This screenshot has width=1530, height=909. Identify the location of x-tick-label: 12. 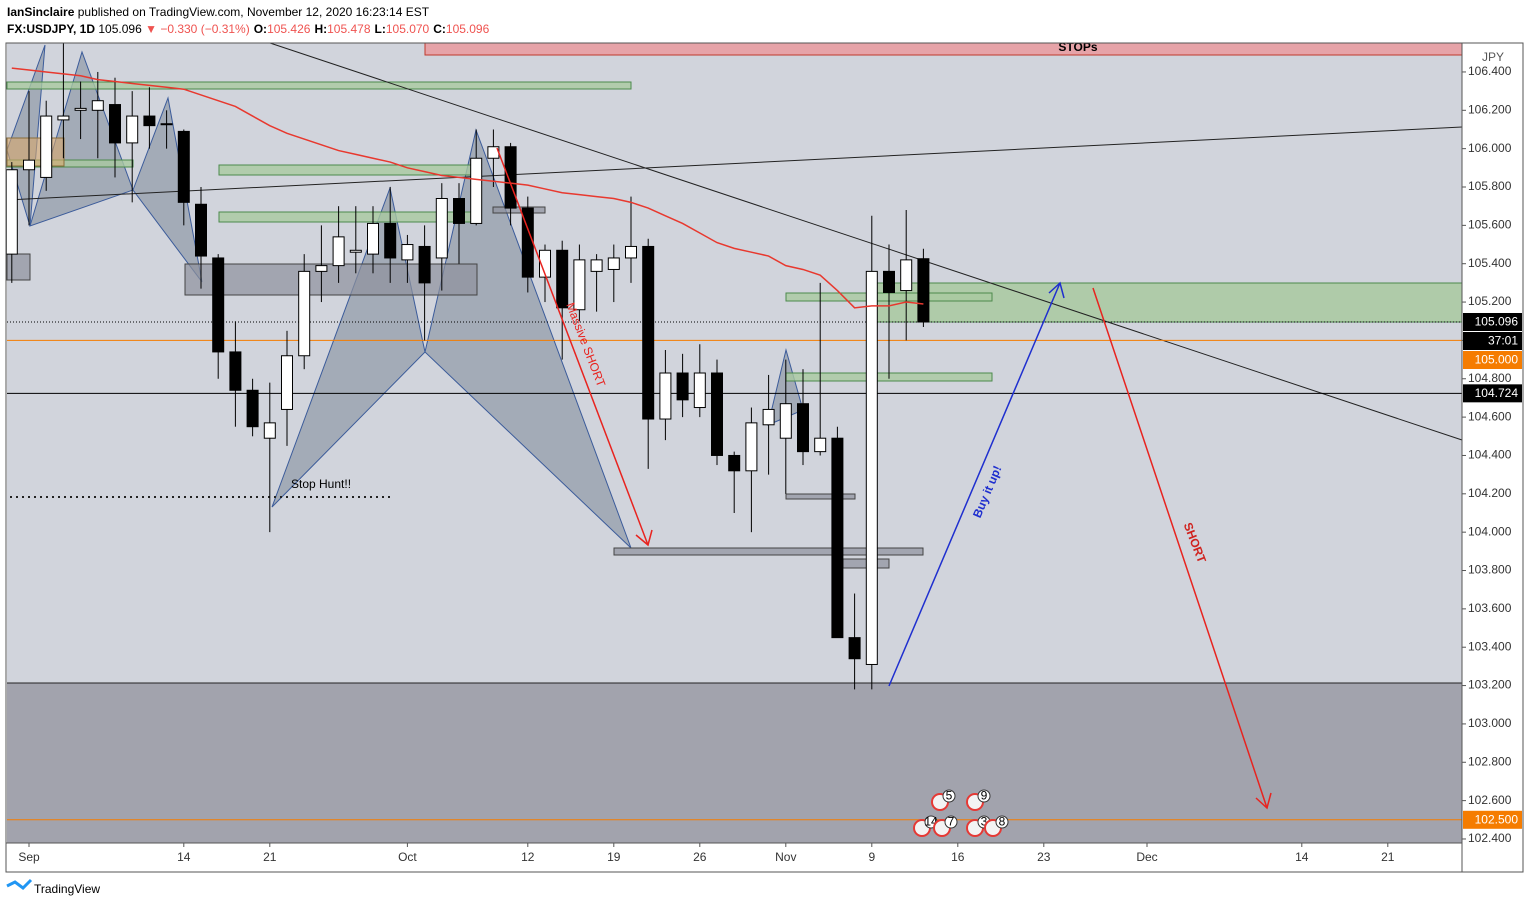
(528, 857).